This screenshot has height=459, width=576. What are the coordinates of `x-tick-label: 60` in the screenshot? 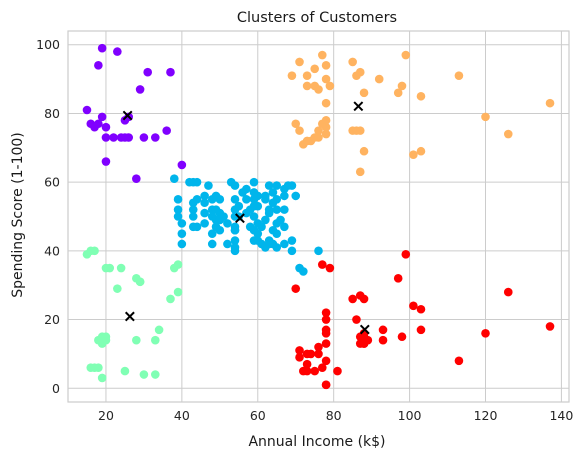 It's located at (258, 415).